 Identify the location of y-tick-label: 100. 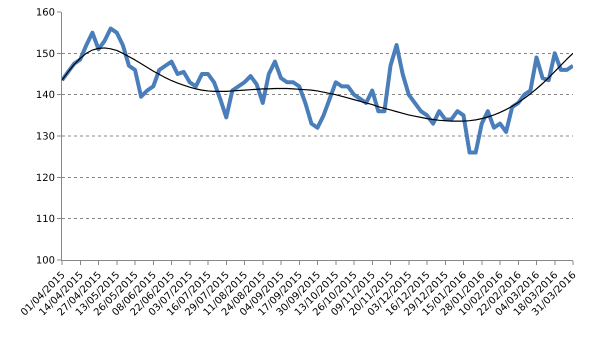
(45, 261).